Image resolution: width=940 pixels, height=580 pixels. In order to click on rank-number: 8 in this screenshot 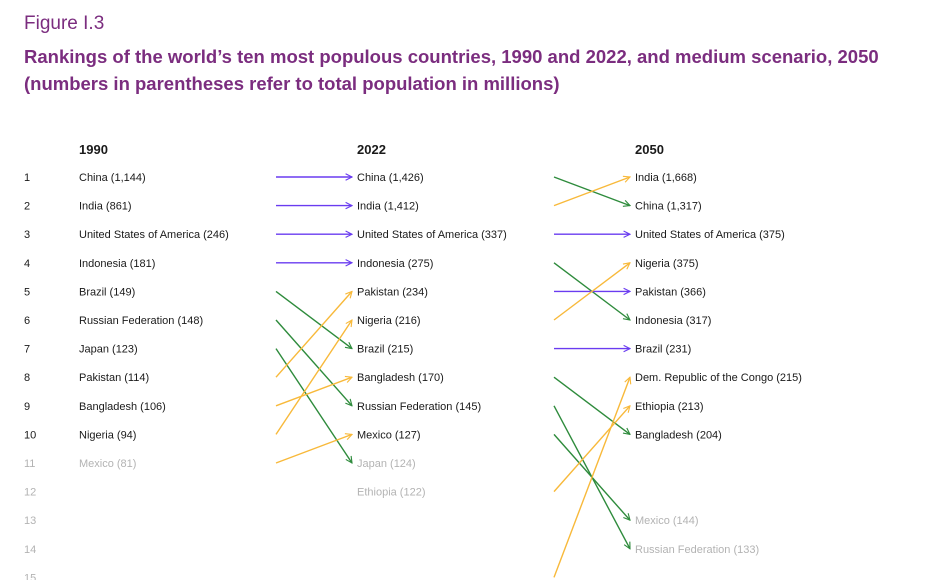, I will do `click(27, 378)`.